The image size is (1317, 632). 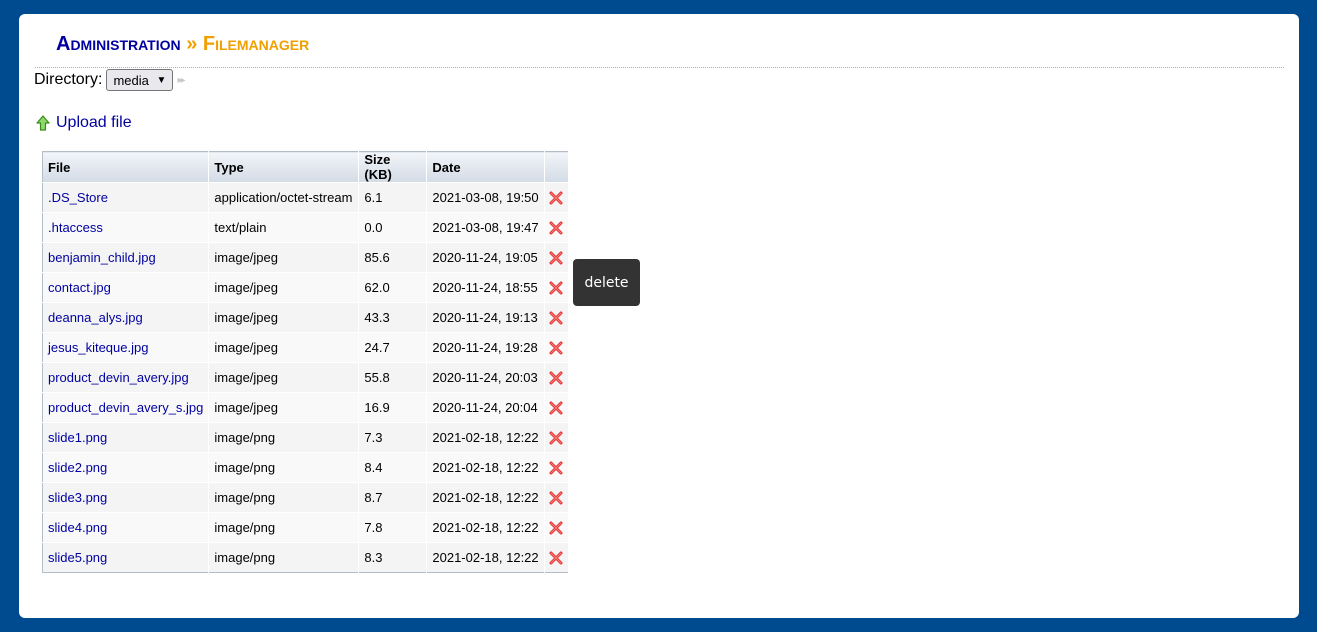 What do you see at coordinates (393, 347) in the screenshot?
I see `size-cell: 24.7` at bounding box center [393, 347].